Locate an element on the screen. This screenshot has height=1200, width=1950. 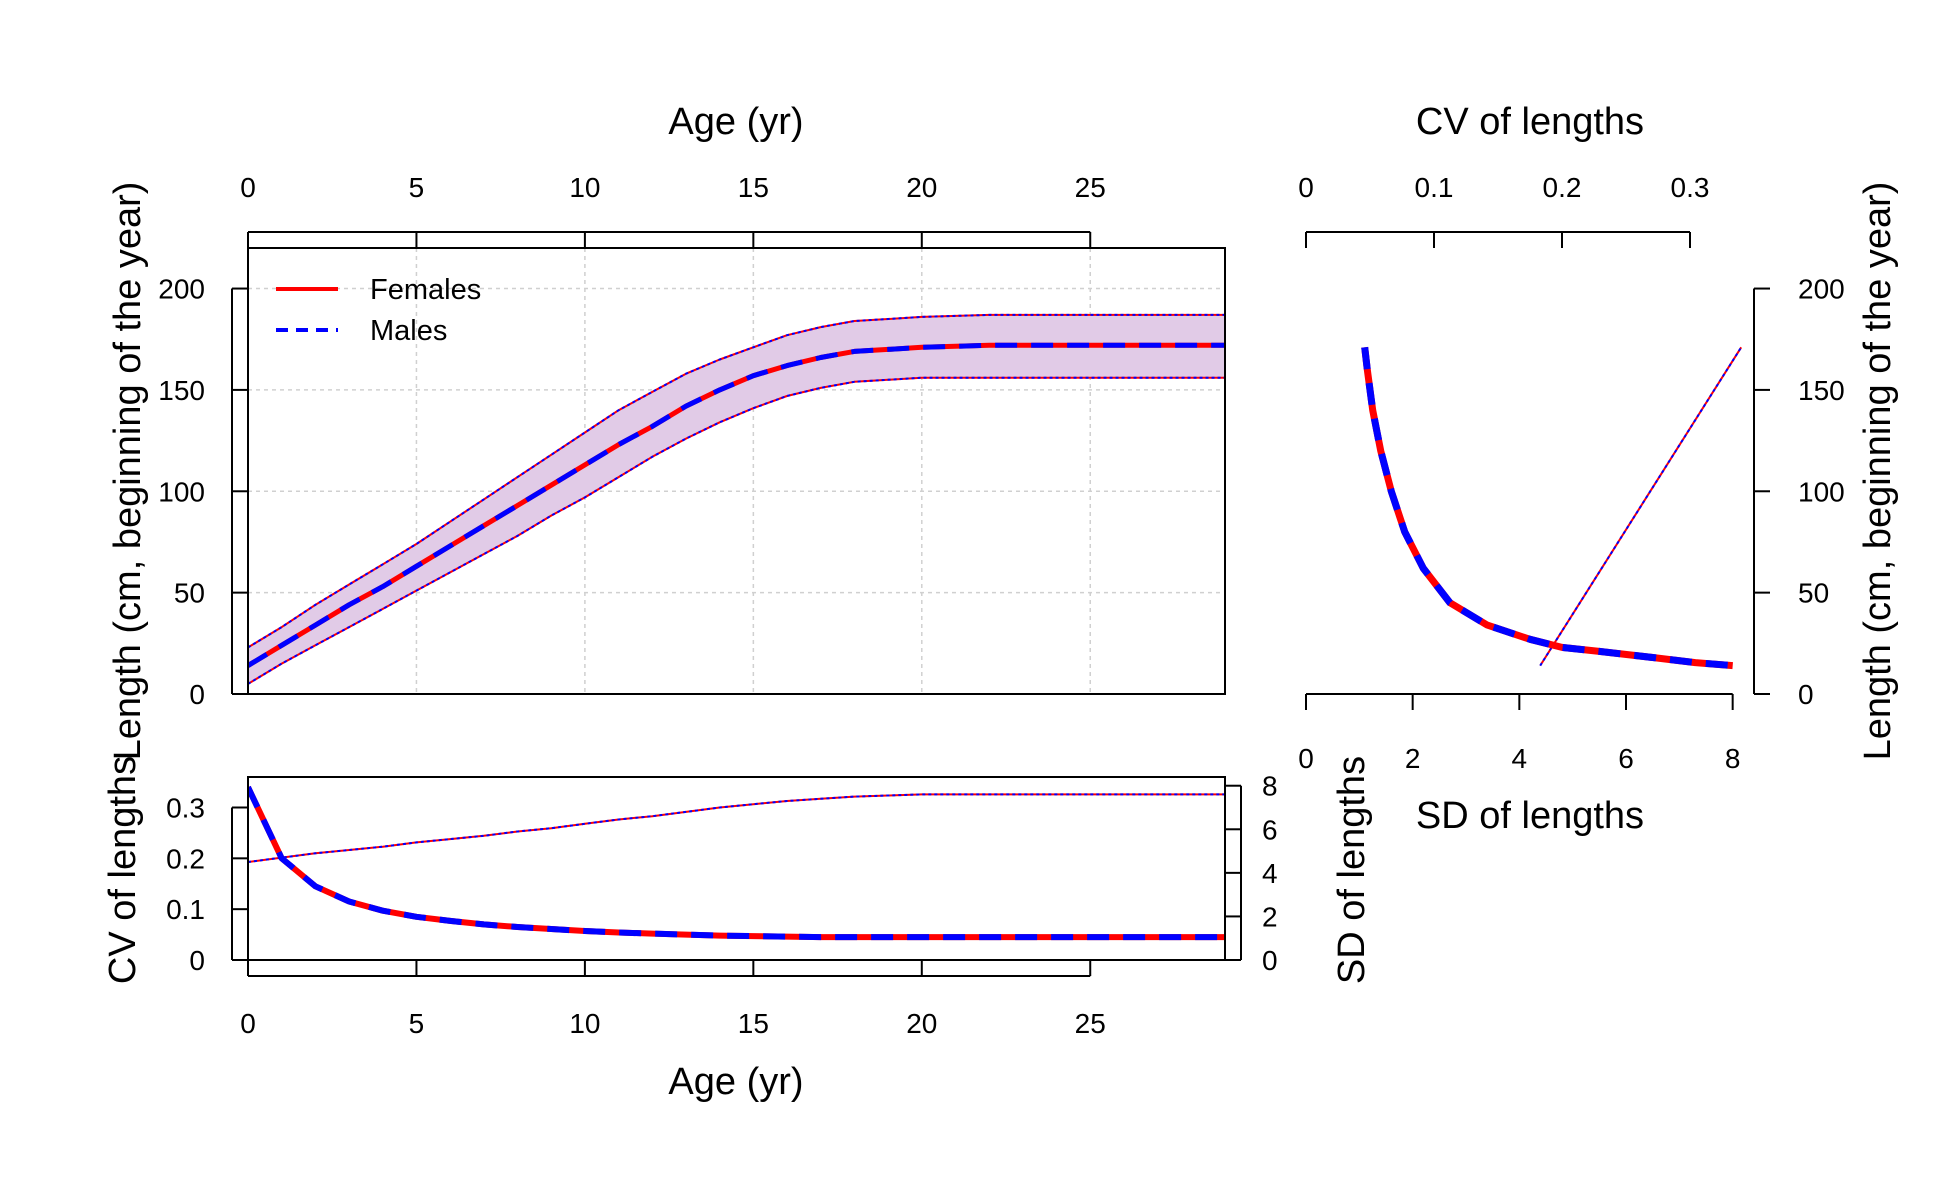
upper-bound-line-males is located at coordinates (736, 481).